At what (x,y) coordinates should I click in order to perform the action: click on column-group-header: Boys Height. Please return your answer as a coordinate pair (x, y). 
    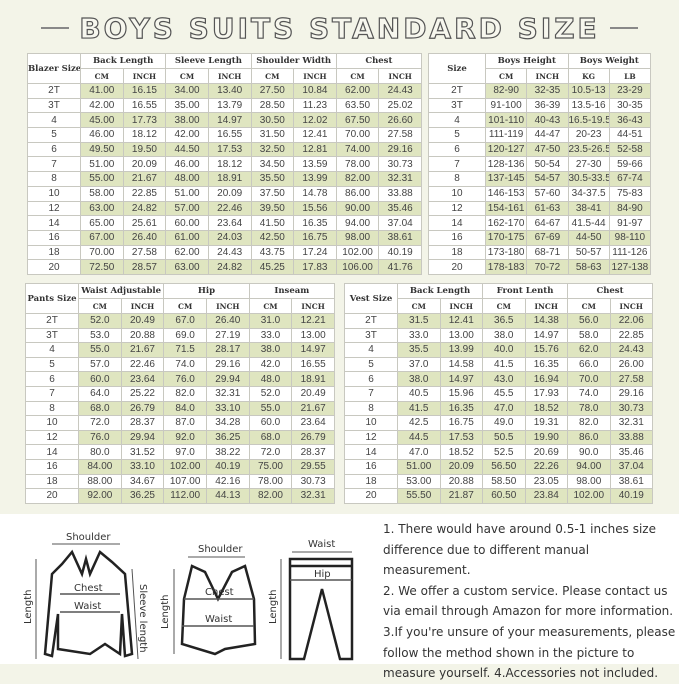
    Looking at the image, I should click on (527, 61).